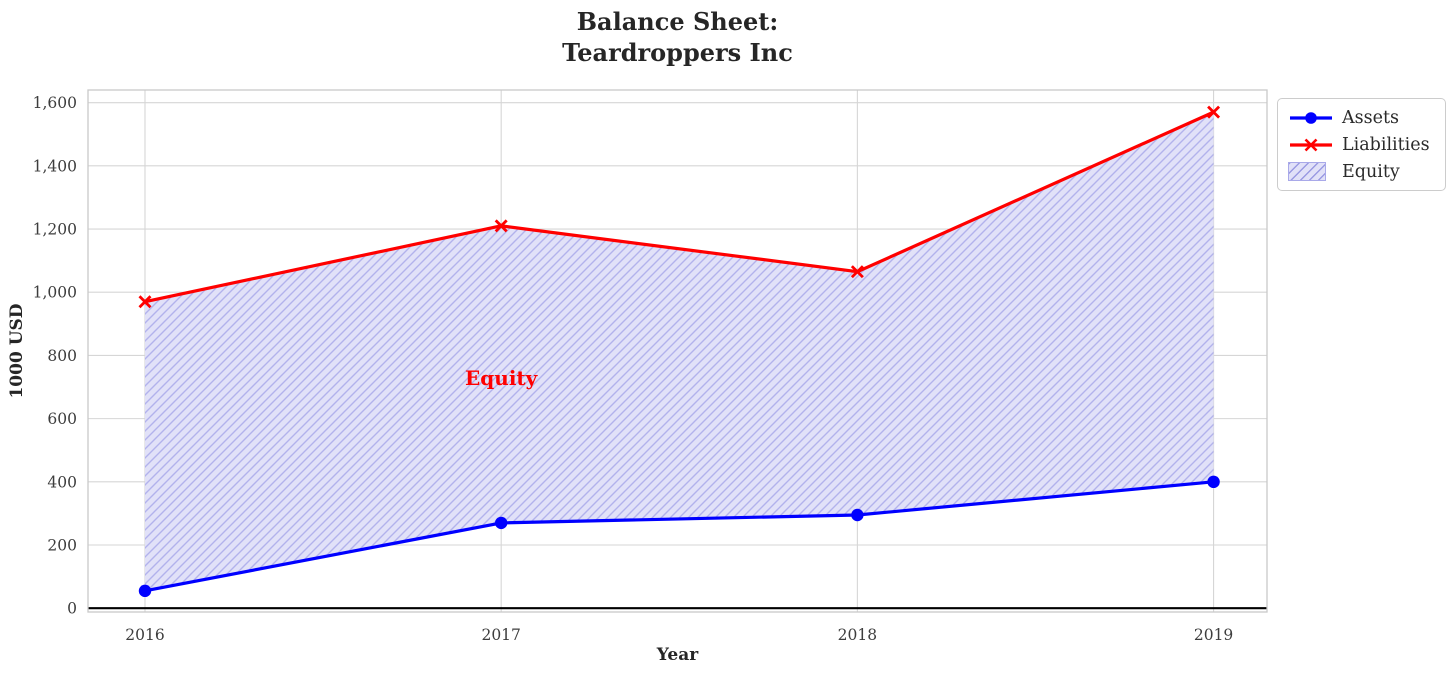  What do you see at coordinates (677, 37) in the screenshot?
I see `chart-title: Balance Sheet: Teardroppers Inc` at bounding box center [677, 37].